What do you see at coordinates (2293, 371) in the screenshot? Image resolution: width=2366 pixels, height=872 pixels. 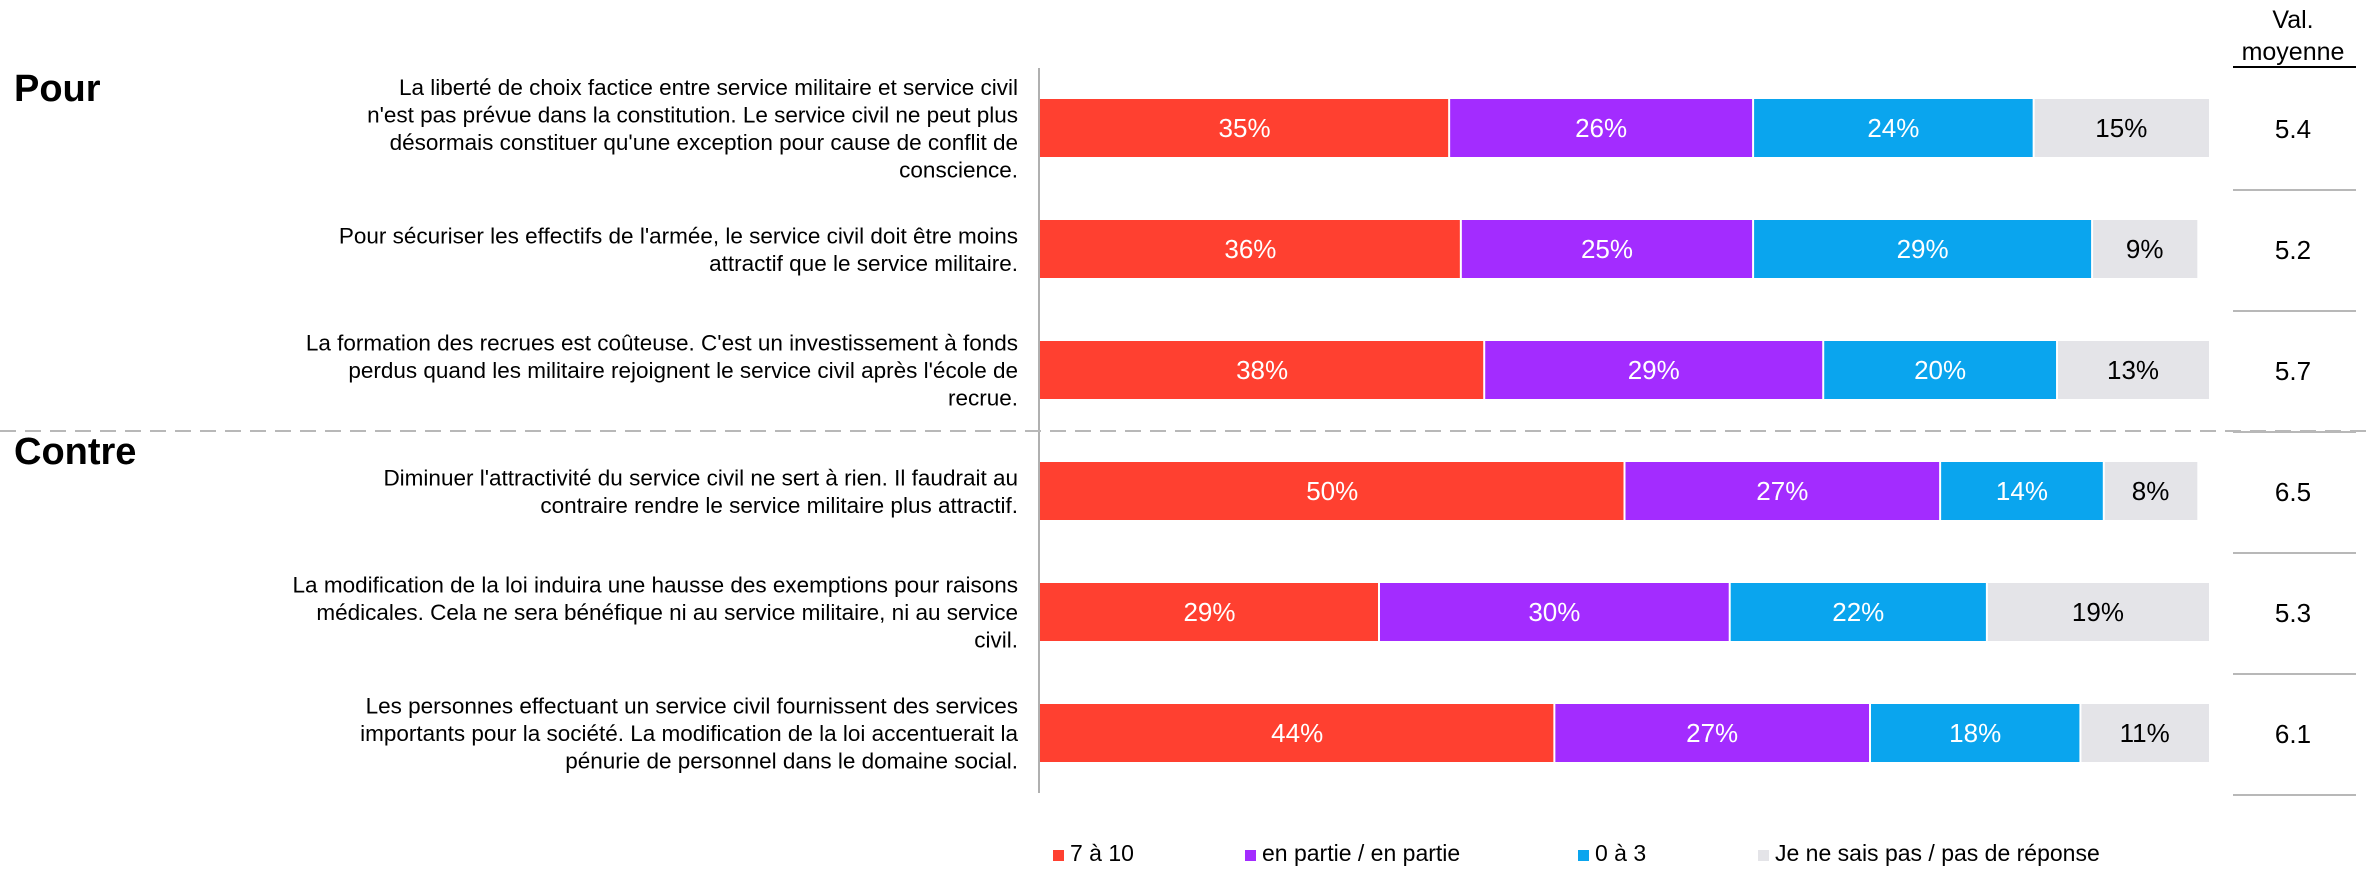 I see `mean-value-3: 5.7` at bounding box center [2293, 371].